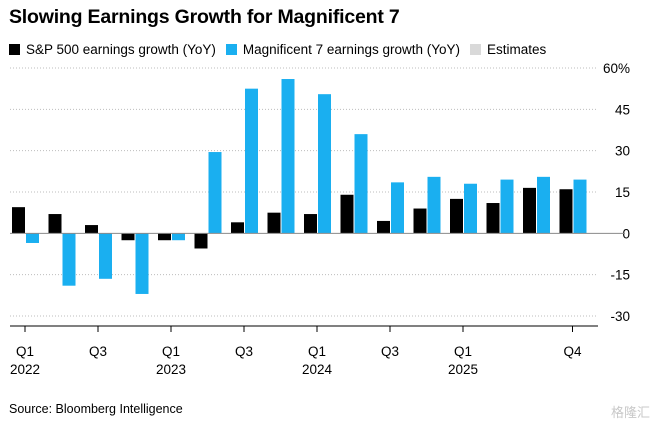 The height and width of the screenshot is (430, 658). Describe the element at coordinates (231, 49) in the screenshot. I see `legend-swatch-mag7` at that location.